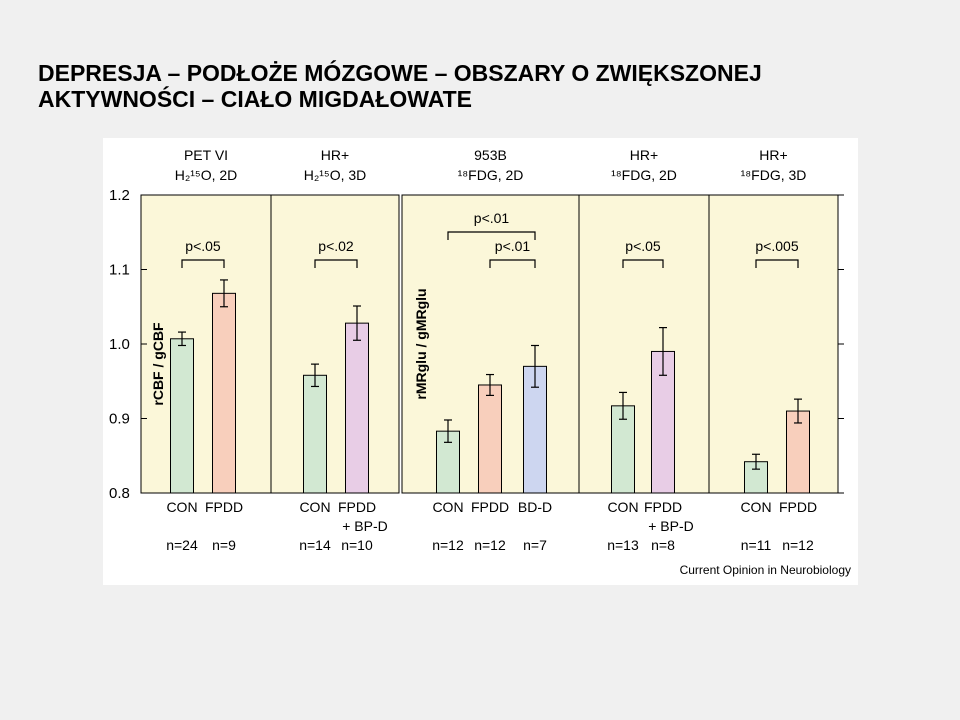  Describe the element at coordinates (119, 493) in the screenshot. I see `y-tick-label: 0.8` at that location.